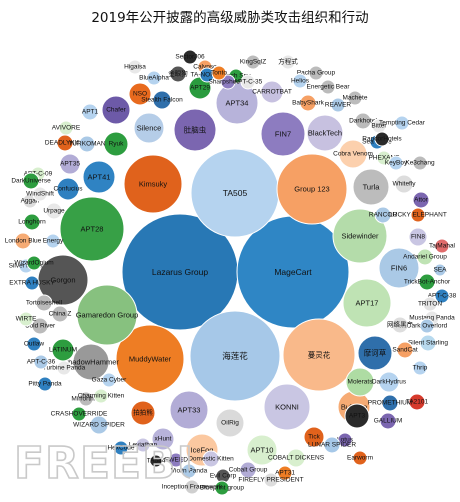 Image resolution: width=460 pixels, height=502 pixels. I want to click on bubble-label: Molerats, so click(361, 382).